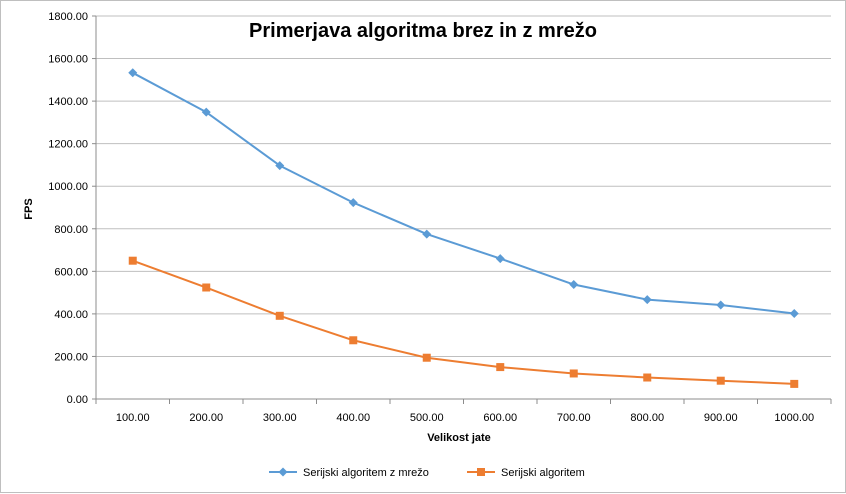 The height and width of the screenshot is (494, 846). Describe the element at coordinates (71, 230) in the screenshot. I see `y-tick-label: 800.00` at that location.